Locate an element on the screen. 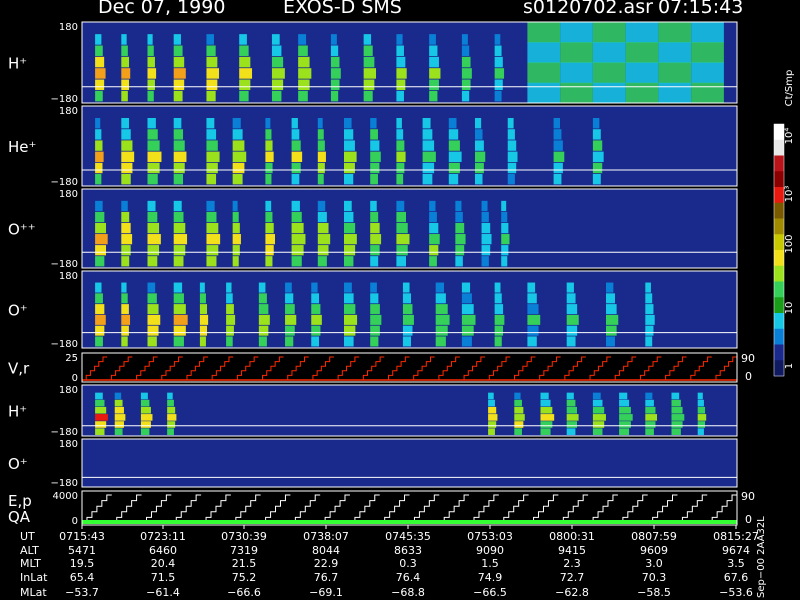  panel-frame is located at coordinates (409, 146).